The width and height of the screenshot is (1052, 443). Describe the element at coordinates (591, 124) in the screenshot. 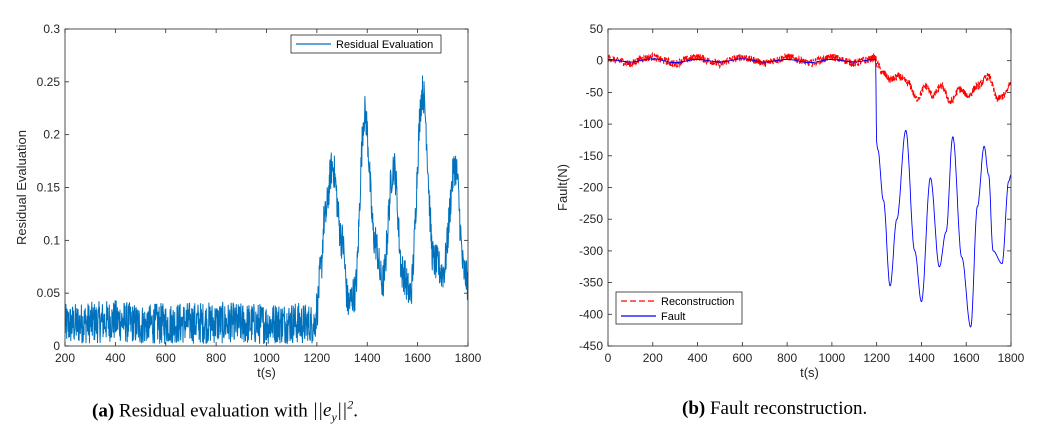

I see `y-tick-label: -100` at that location.